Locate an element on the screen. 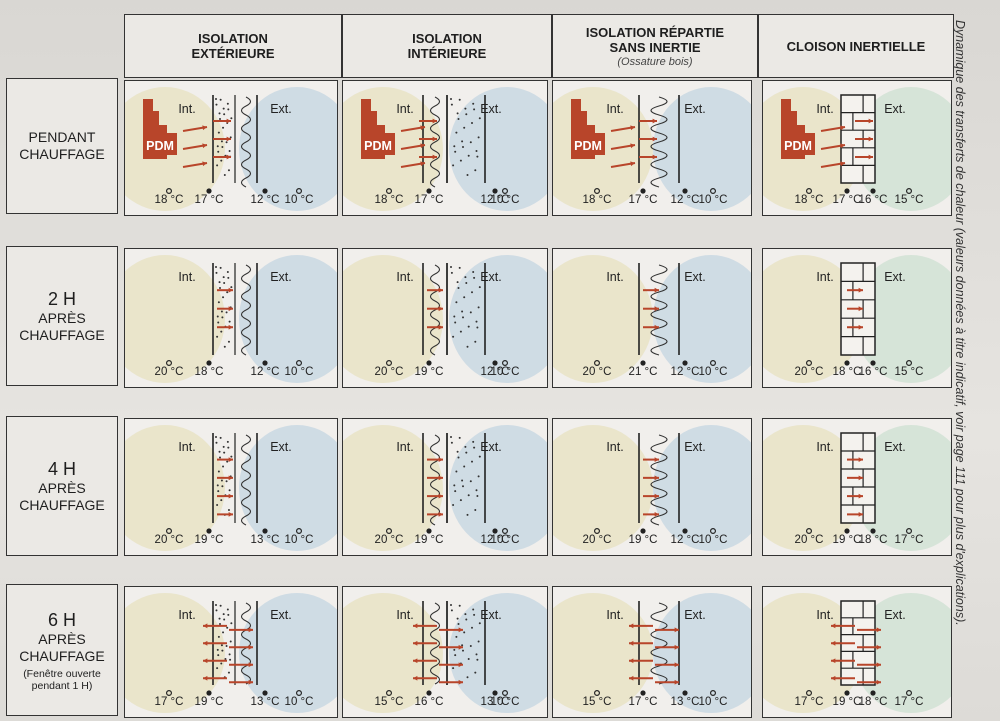 The image size is (1000, 721). row-label-4h: 4 H APRÈS CHAUFFAGE is located at coordinates (62, 486).